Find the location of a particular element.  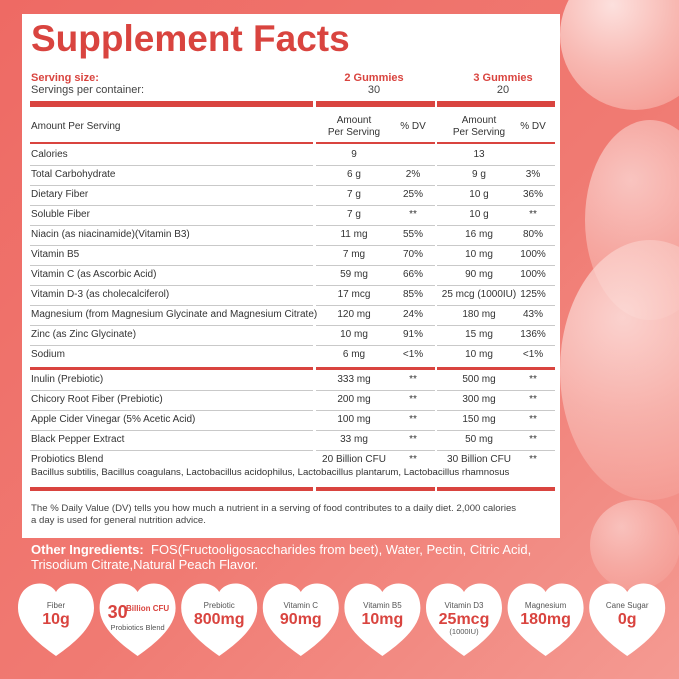

row-amount: 150 mg is located at coordinates (479, 419).